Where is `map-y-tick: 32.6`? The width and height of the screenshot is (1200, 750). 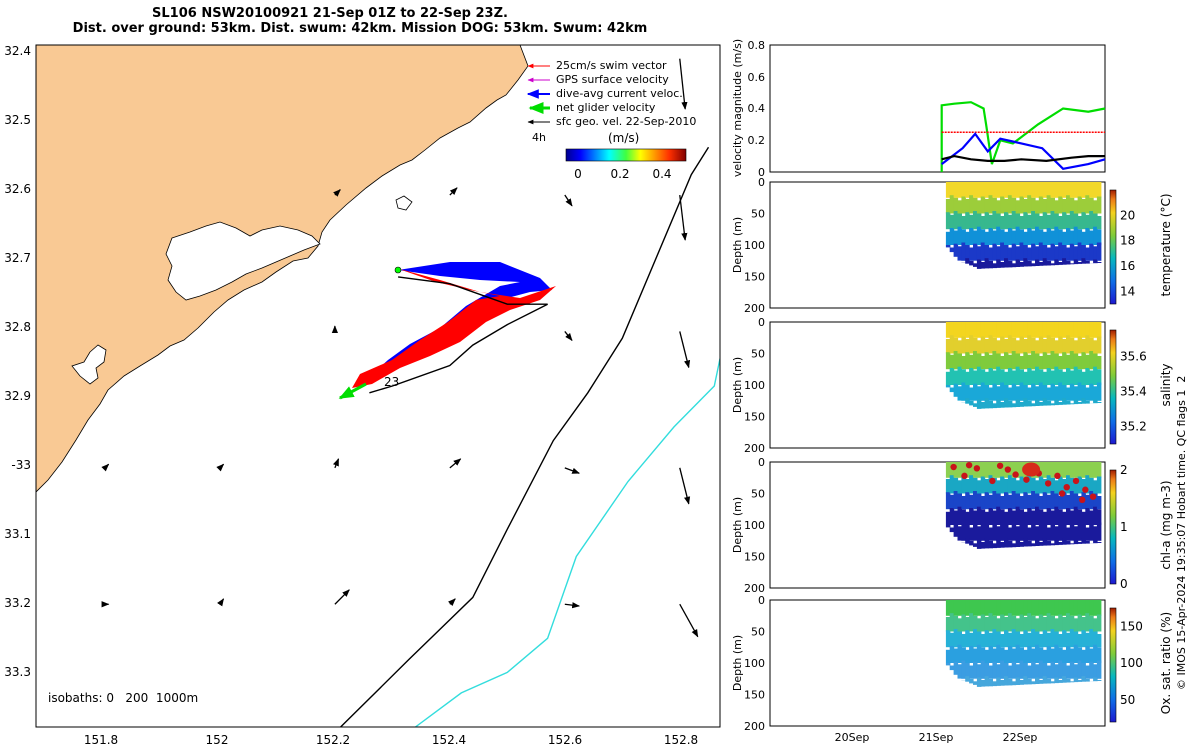
map-y-tick: 32.6 is located at coordinates (17, 189).